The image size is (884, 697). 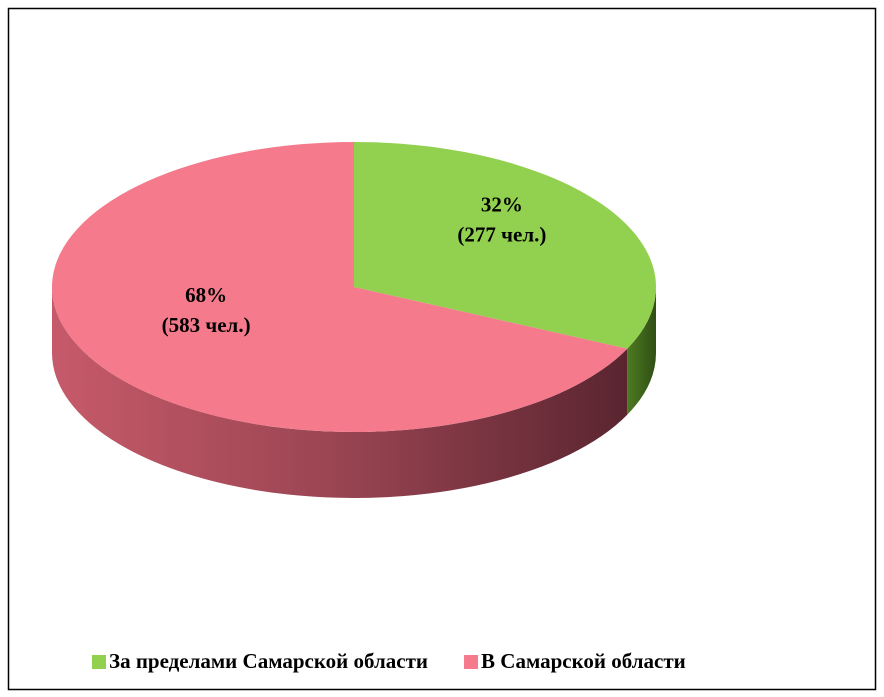 What do you see at coordinates (206, 325) in the screenshot?
I see `data-label: (583 чел.)` at bounding box center [206, 325].